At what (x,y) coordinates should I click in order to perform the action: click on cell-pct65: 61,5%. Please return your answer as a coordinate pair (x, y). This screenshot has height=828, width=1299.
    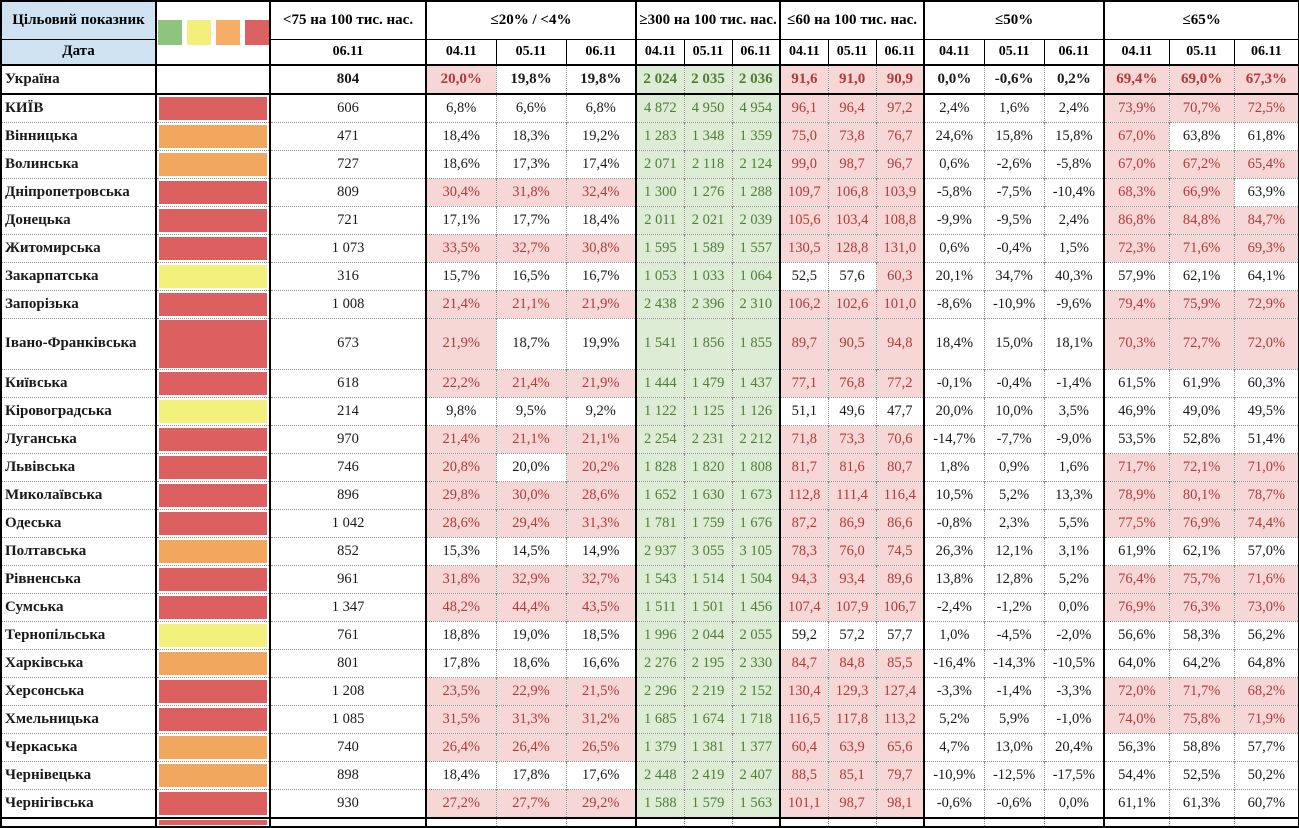
    Looking at the image, I should click on (1137, 382).